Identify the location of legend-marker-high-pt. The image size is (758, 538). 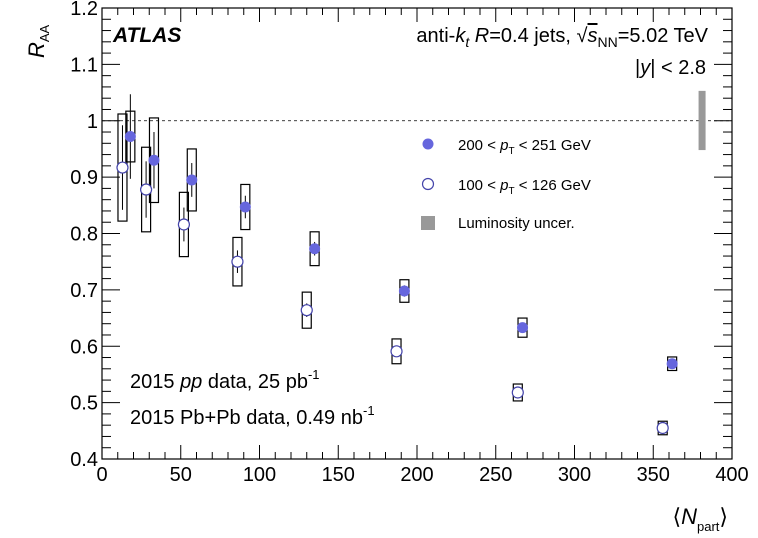
(428, 144).